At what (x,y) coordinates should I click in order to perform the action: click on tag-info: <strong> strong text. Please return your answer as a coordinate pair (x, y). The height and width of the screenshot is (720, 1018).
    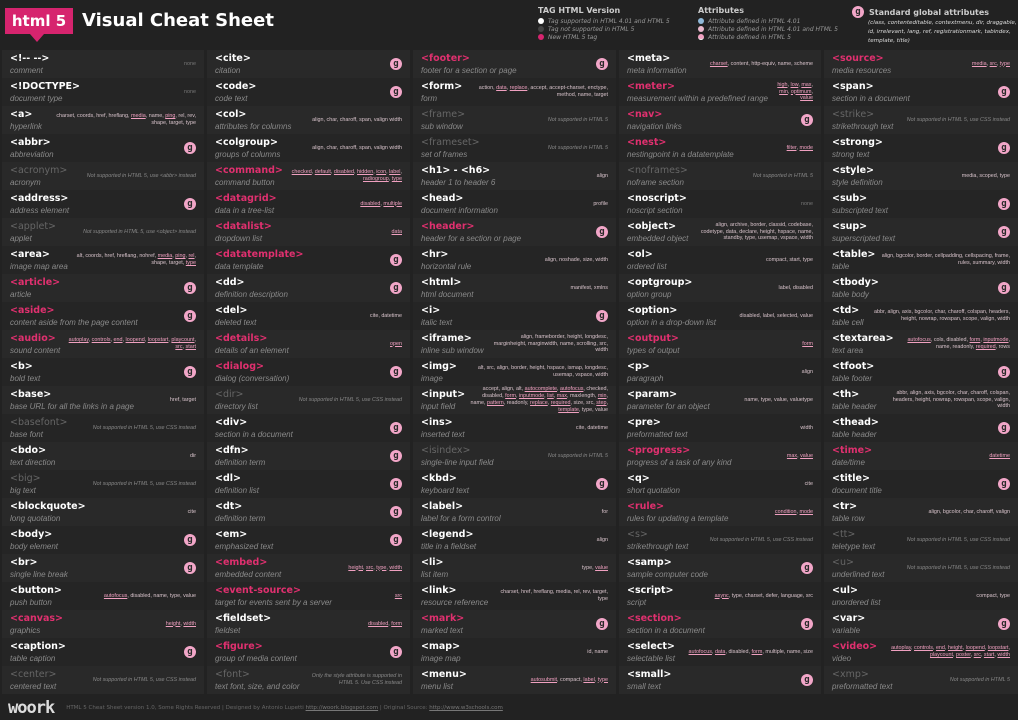
    Looking at the image, I should click on (857, 148).